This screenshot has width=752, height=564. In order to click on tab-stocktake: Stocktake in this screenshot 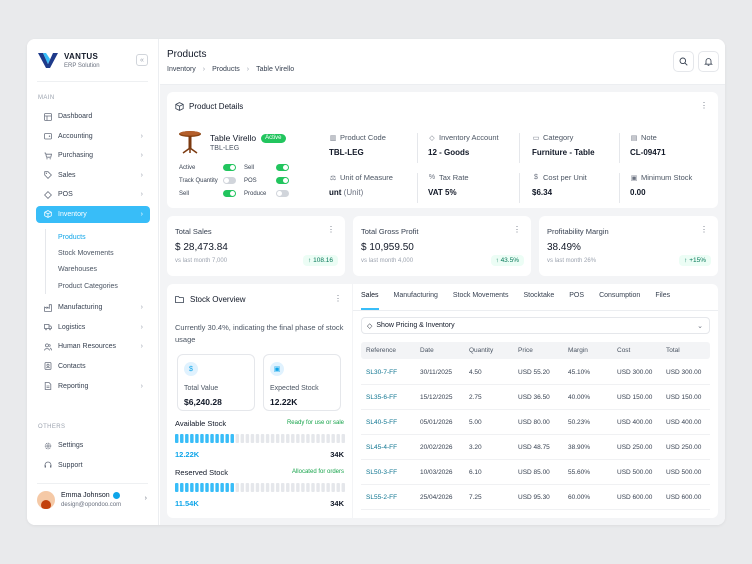, I will do `click(539, 295)`.